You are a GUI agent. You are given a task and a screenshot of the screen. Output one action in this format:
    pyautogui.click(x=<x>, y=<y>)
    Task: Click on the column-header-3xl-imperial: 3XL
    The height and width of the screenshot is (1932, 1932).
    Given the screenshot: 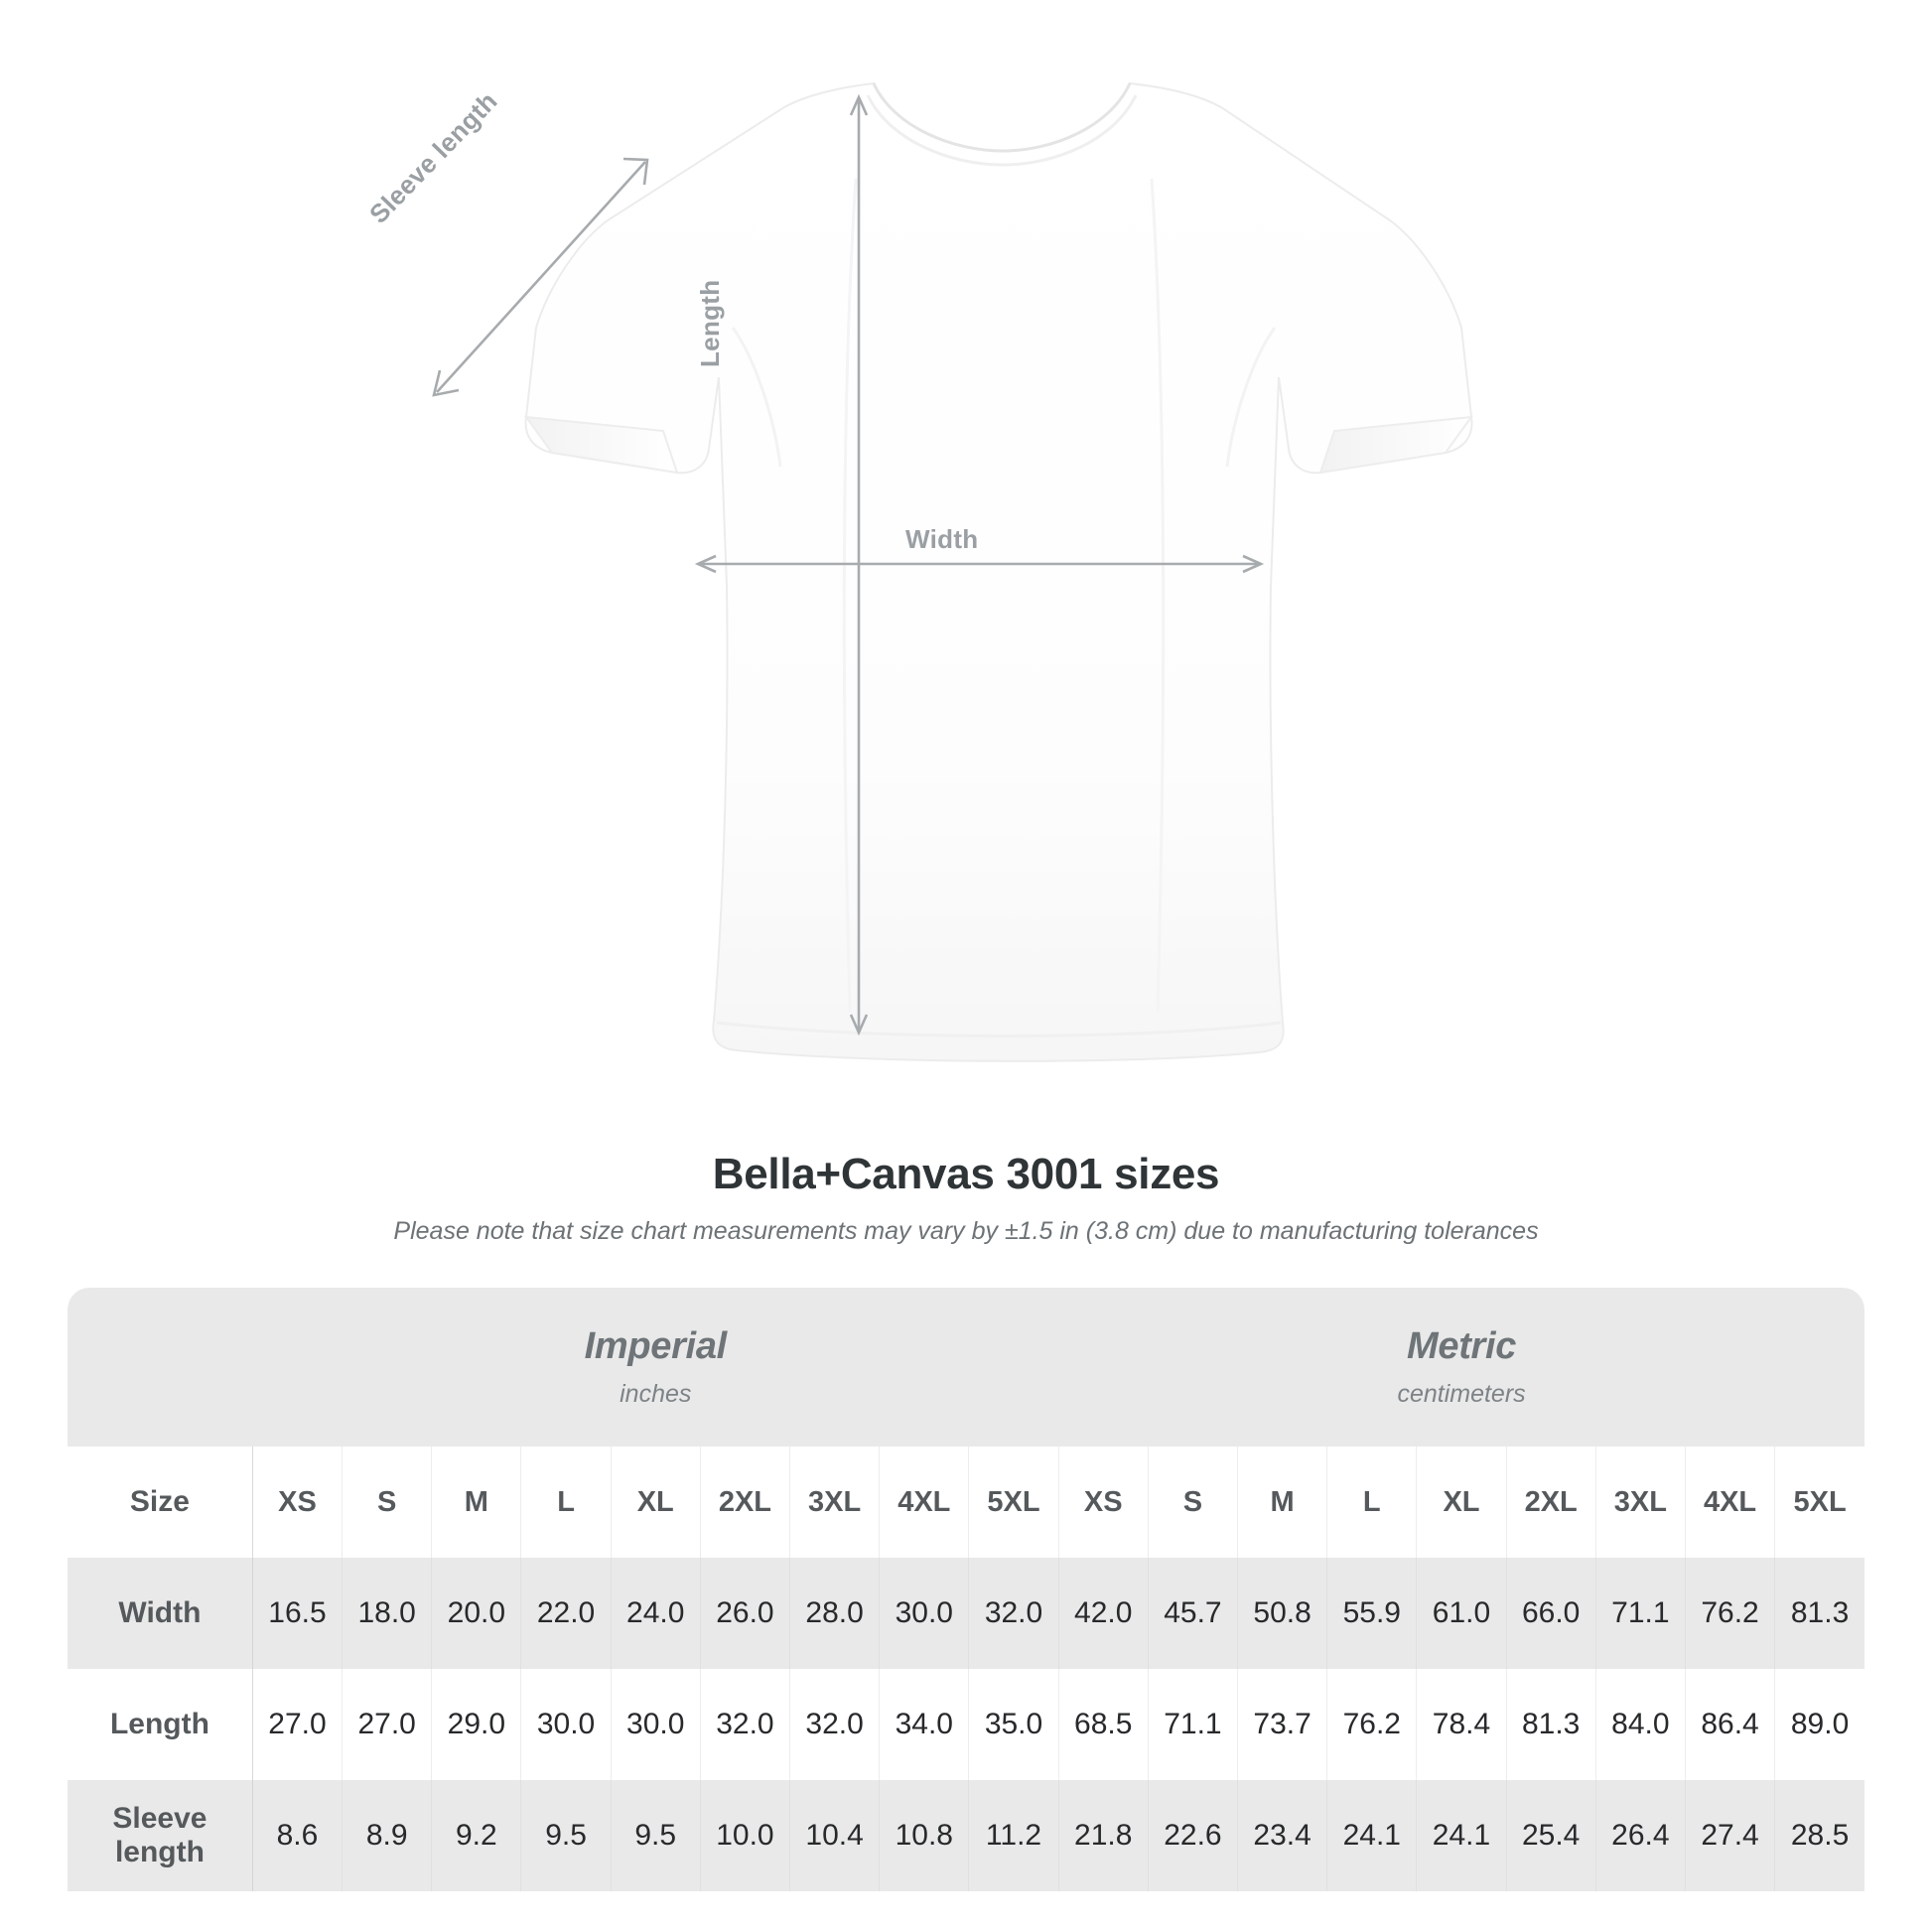 What is the action you would take?
    pyautogui.click(x=835, y=1502)
    